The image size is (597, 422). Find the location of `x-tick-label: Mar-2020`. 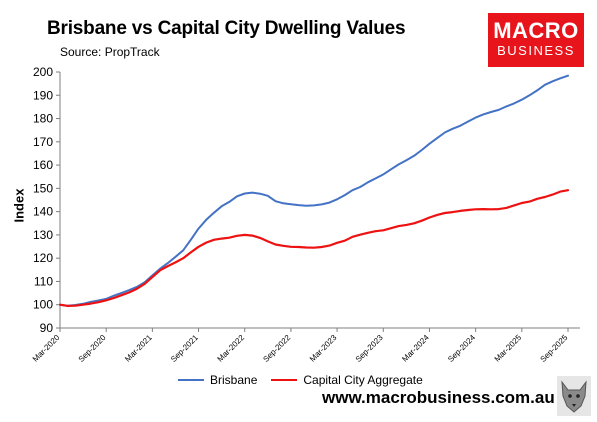

x-tick-label: Mar-2020 is located at coordinates (46, 348).